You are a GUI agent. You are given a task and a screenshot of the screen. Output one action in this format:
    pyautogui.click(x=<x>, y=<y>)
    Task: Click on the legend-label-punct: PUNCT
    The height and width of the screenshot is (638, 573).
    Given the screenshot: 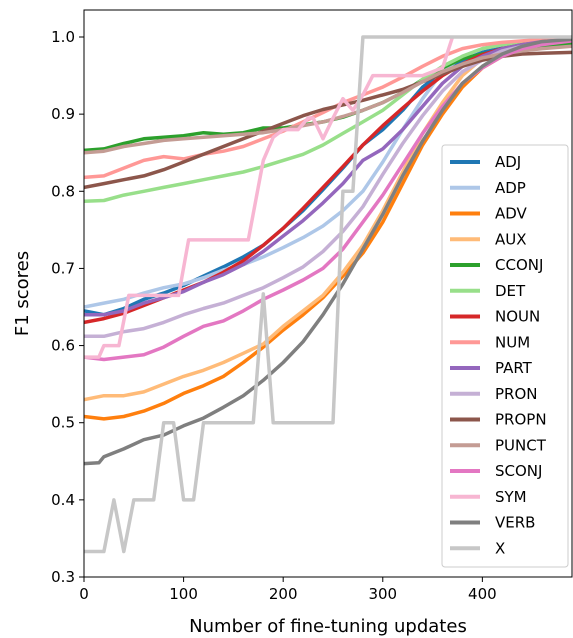 What is the action you would take?
    pyautogui.click(x=521, y=445)
    